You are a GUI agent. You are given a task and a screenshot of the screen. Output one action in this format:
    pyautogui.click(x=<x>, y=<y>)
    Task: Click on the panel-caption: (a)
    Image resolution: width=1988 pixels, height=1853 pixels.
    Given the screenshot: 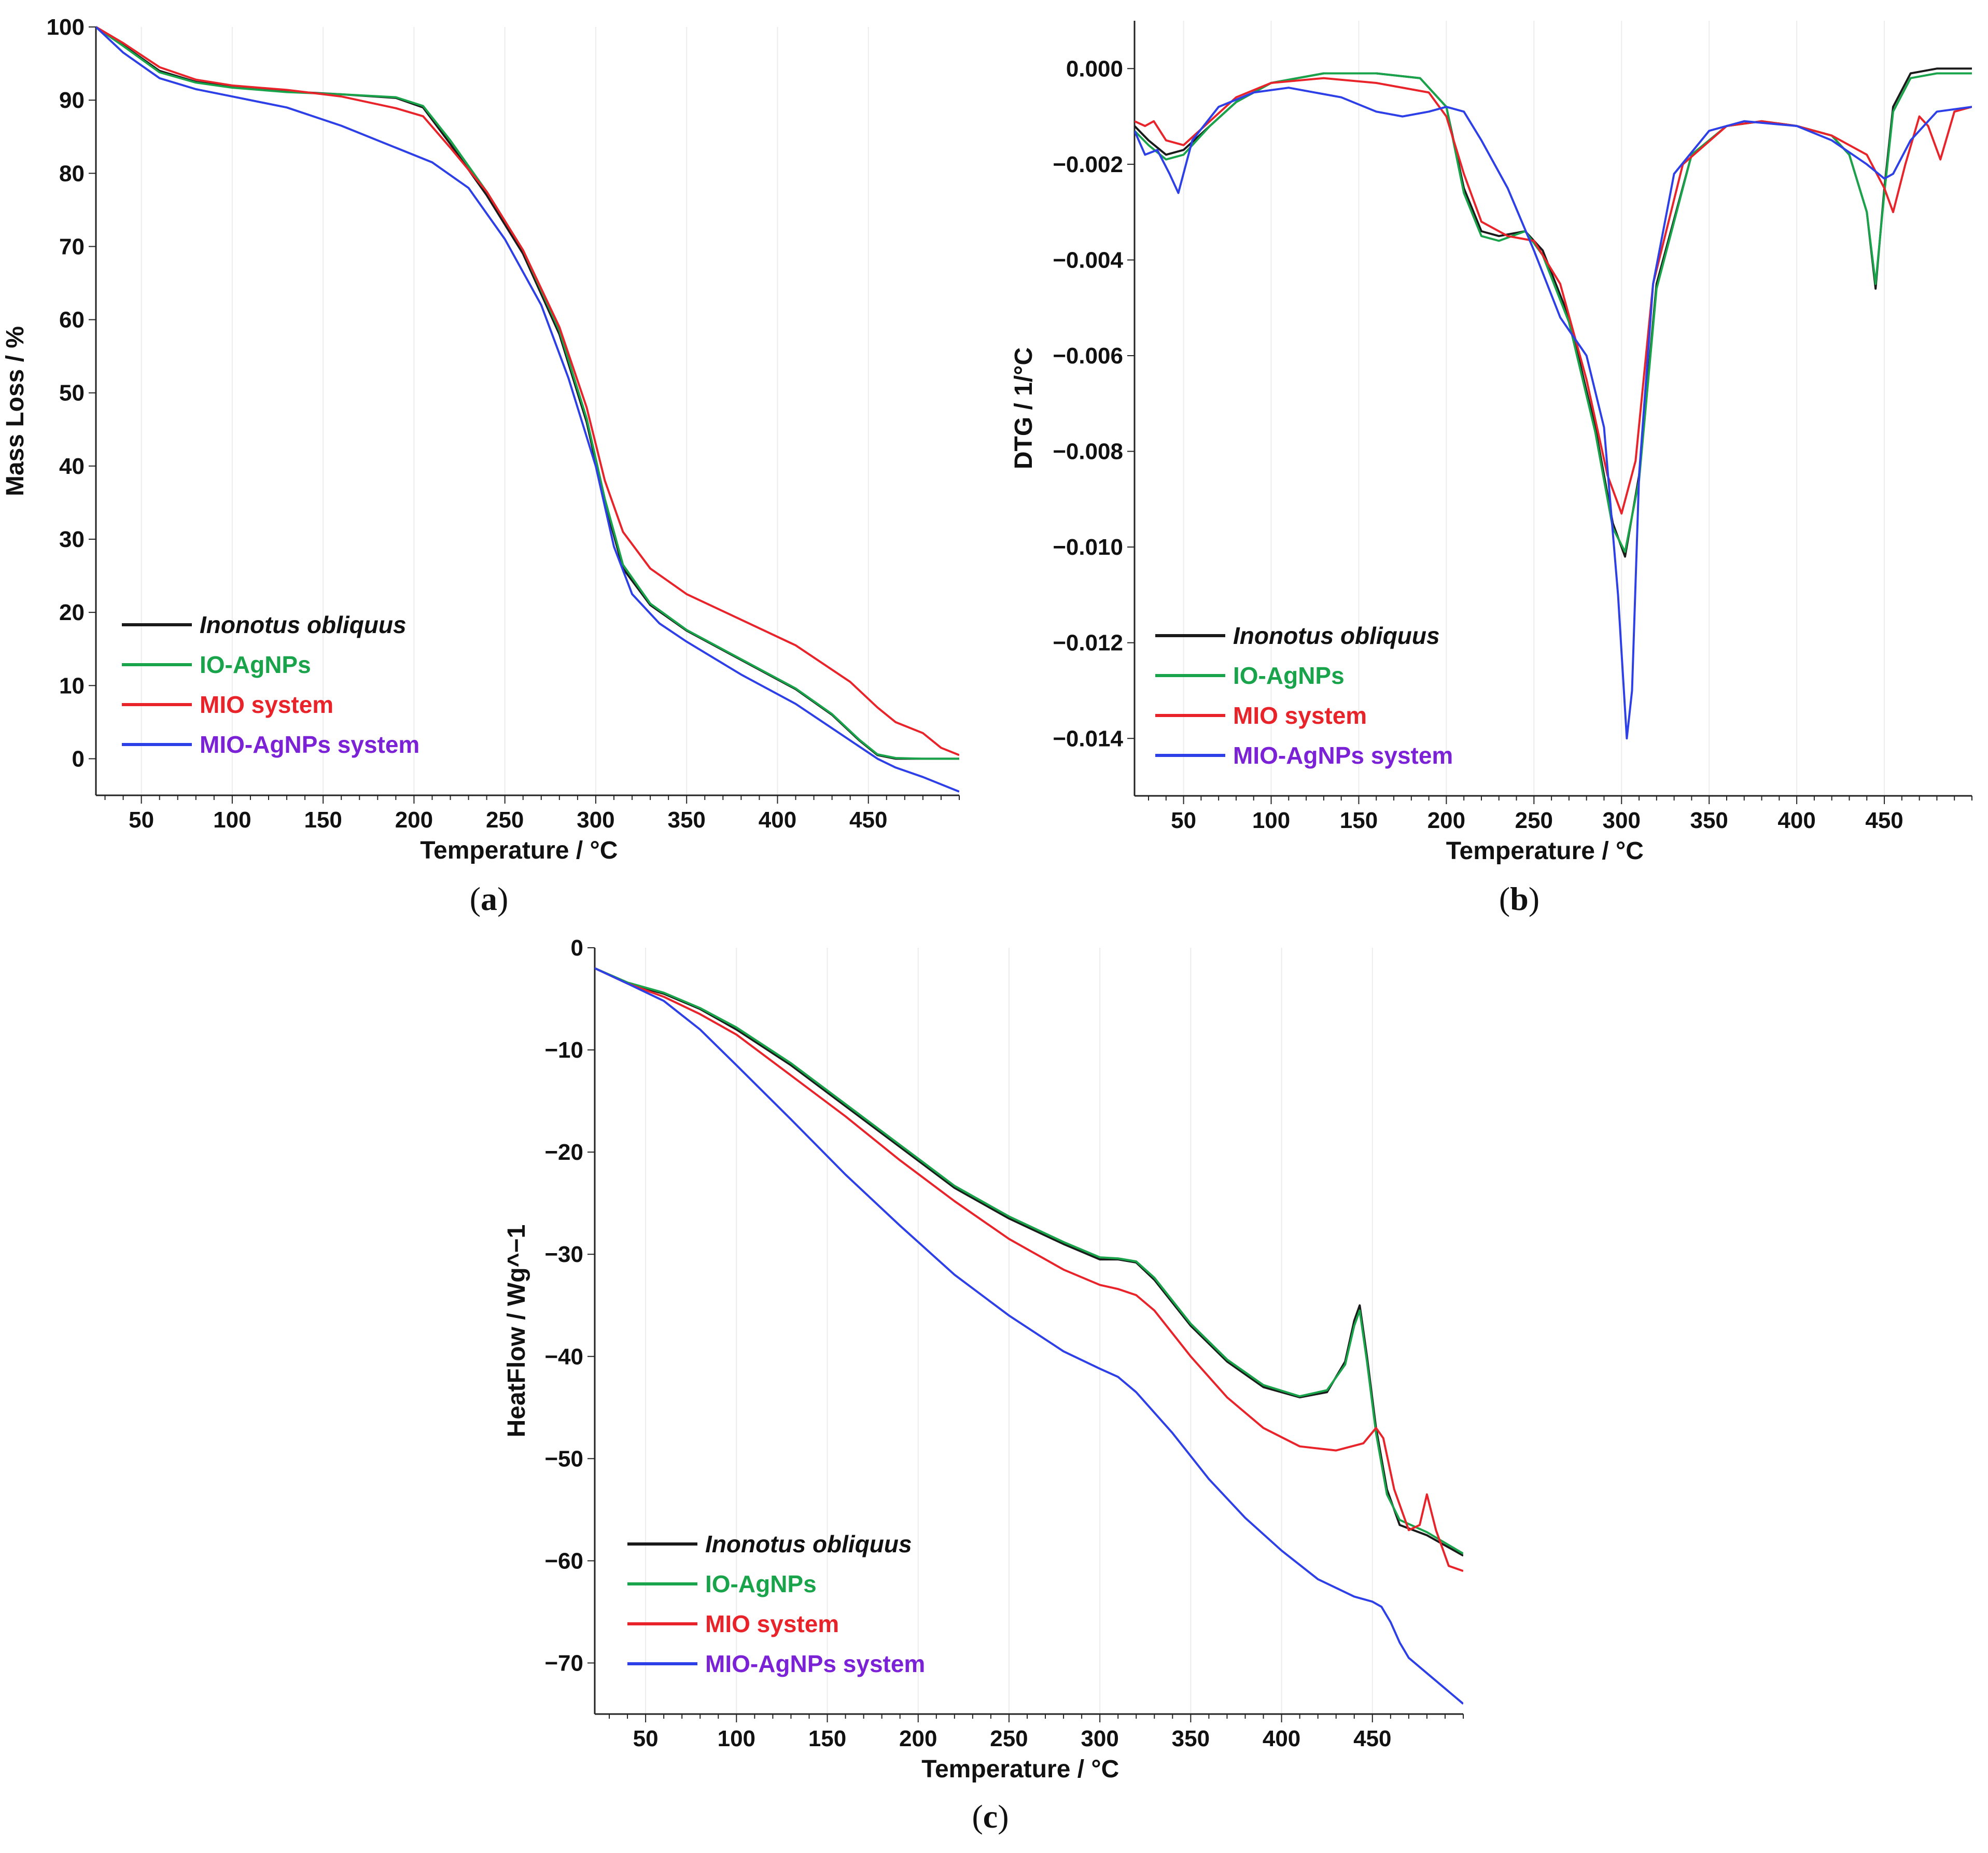 What is the action you would take?
    pyautogui.click(x=489, y=898)
    